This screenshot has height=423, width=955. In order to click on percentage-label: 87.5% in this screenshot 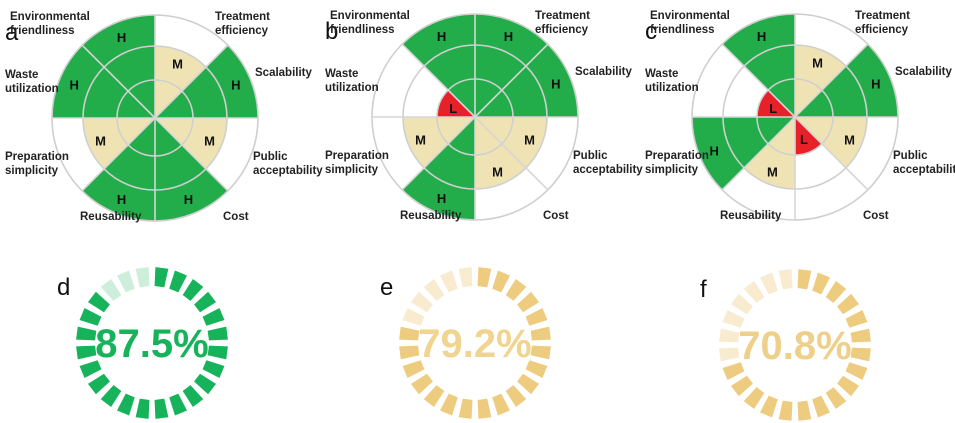, I will do `click(151, 344)`.